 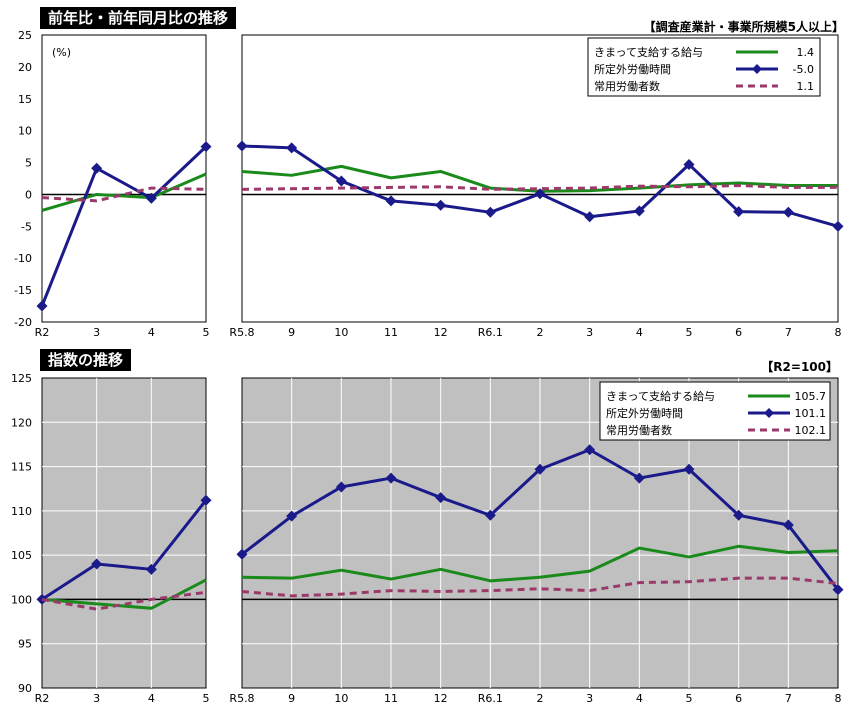 I want to click on x-tick-label: 2, so click(x=540, y=332).